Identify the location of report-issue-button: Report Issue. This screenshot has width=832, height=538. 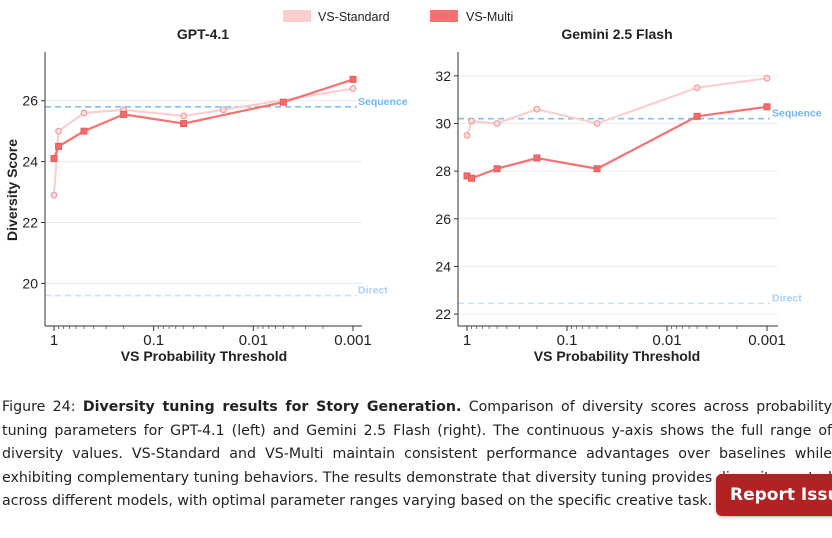
(774, 495).